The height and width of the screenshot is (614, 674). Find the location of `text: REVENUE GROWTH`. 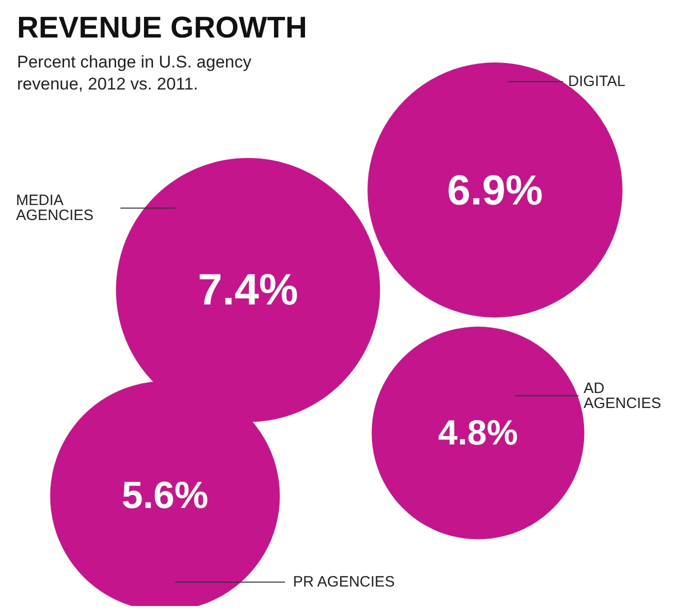

text: REVENUE GROWTH is located at coordinates (162, 28).